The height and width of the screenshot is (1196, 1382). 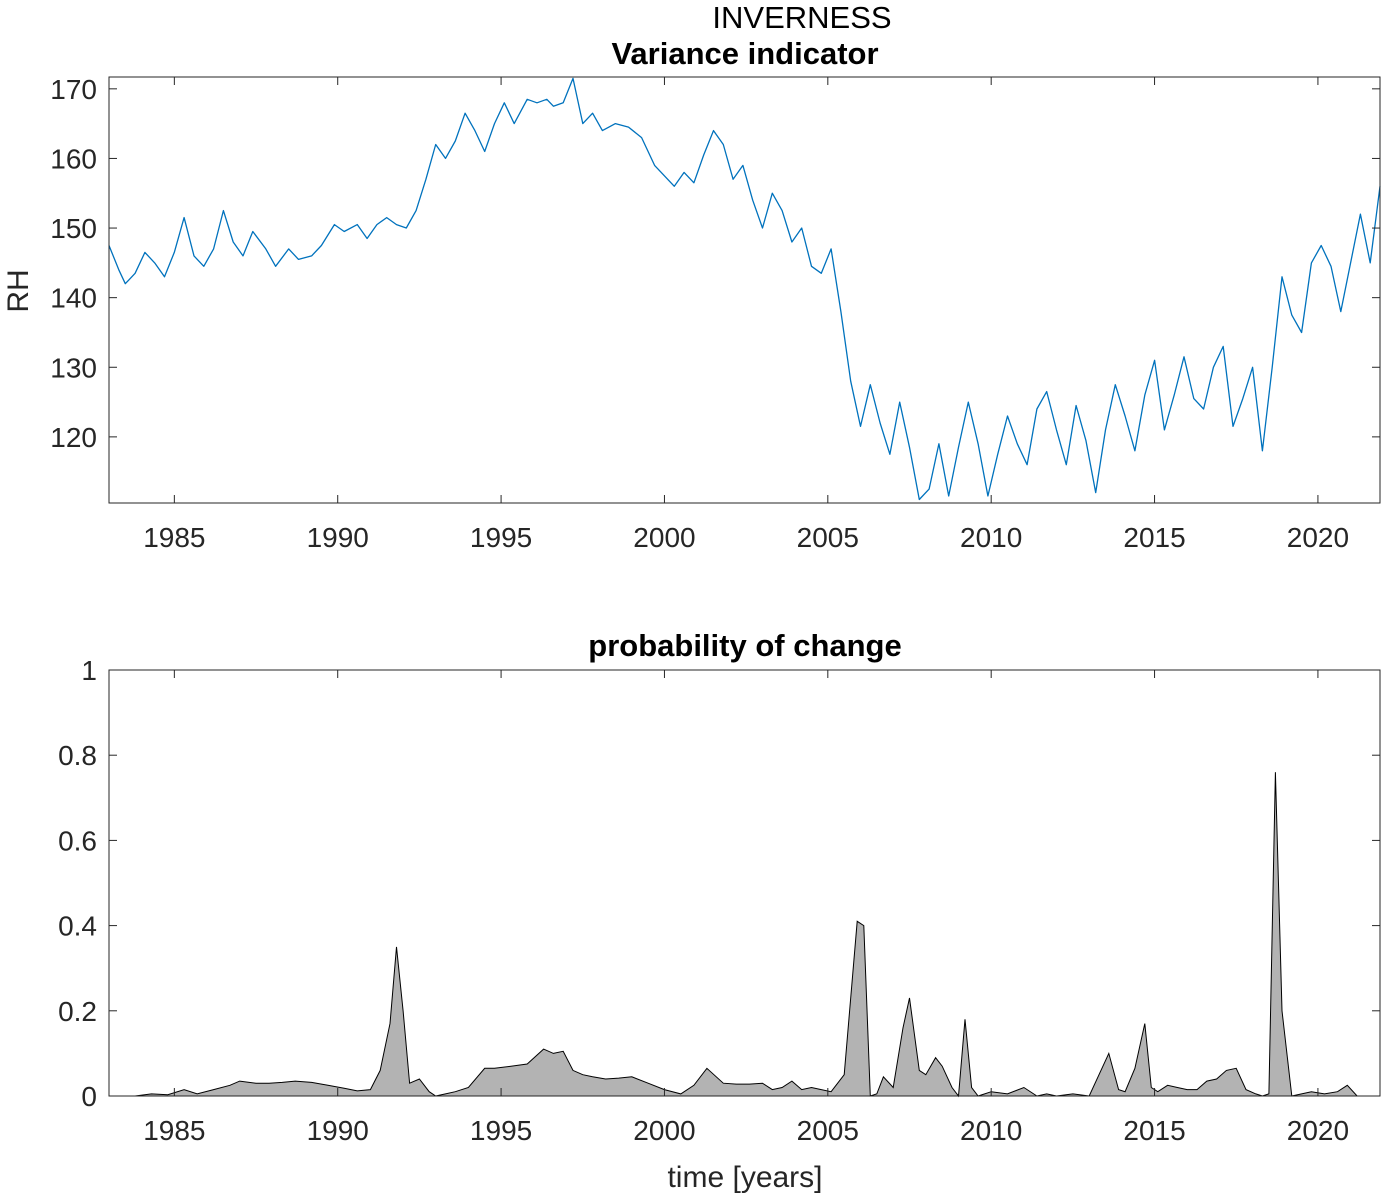 I want to click on x-axis-label: time [years], so click(x=744, y=1177).